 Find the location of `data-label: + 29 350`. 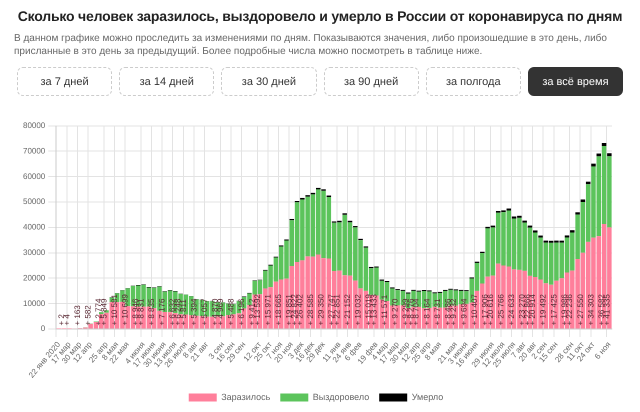

data-label: + 29 350 is located at coordinates (321, 310).